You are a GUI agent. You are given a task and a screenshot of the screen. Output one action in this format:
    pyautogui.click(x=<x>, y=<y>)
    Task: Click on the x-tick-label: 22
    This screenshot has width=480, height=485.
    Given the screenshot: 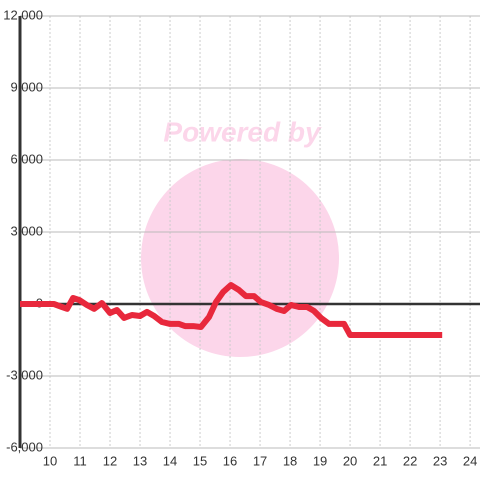 What is the action you would take?
    pyautogui.click(x=410, y=460)
    